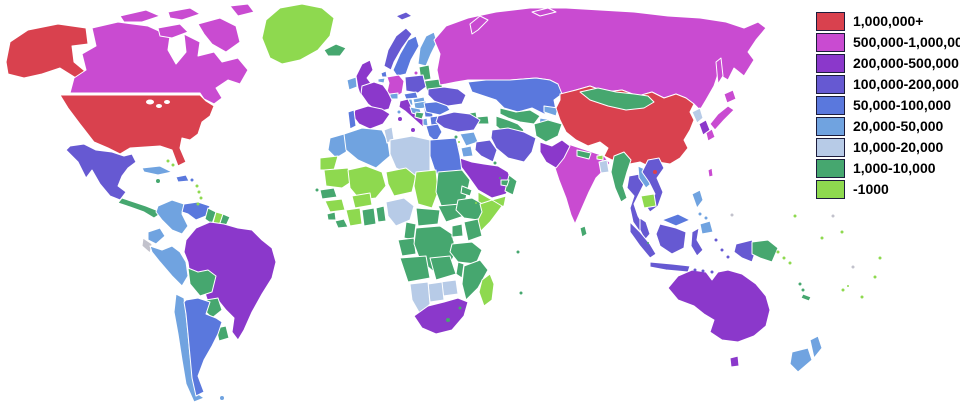  Describe the element at coordinates (888, 63) in the screenshot. I see `legend-row: 200,000-500,000` at that location.